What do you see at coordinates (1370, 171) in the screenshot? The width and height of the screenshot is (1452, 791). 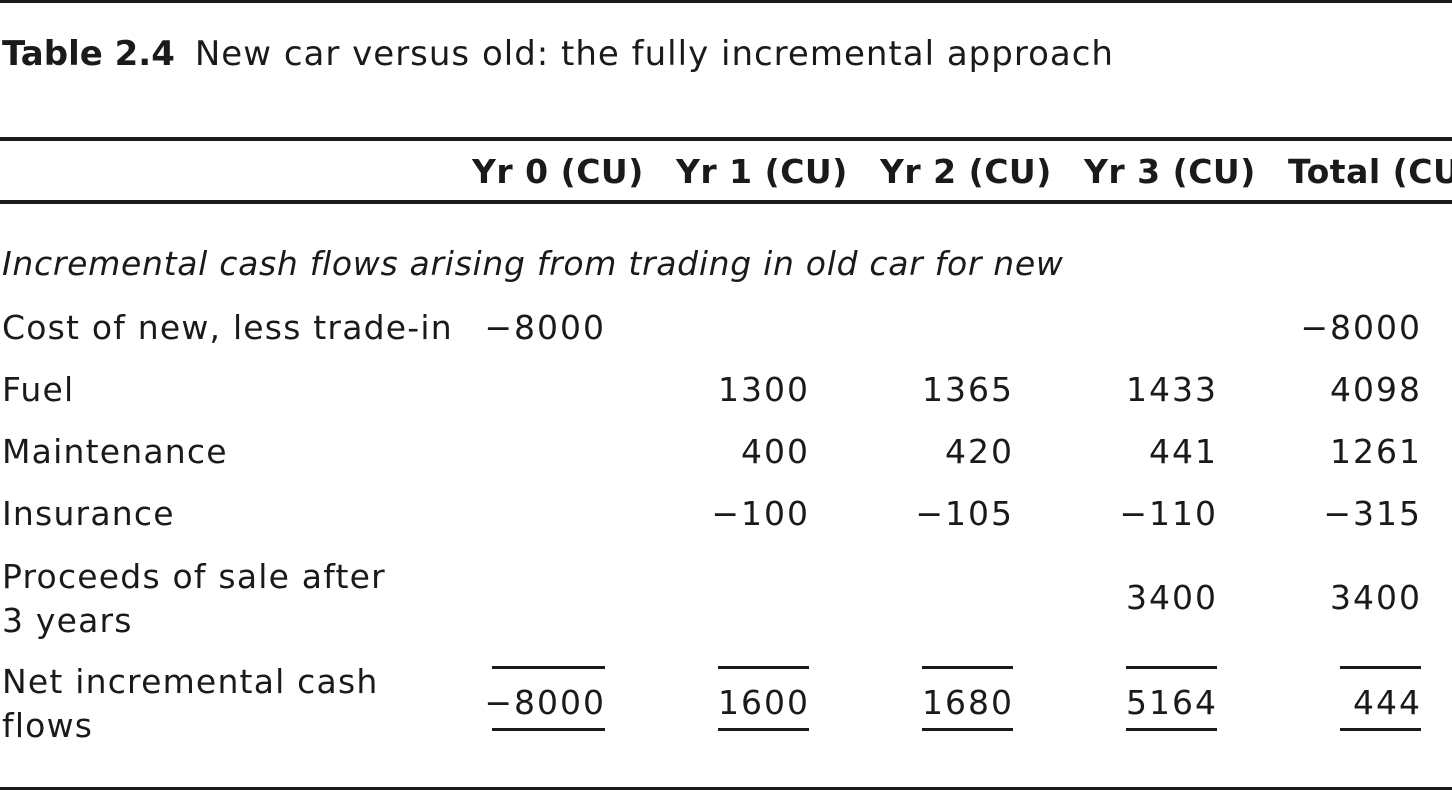 I see `column-header-total: Total (CU)` at bounding box center [1370, 171].